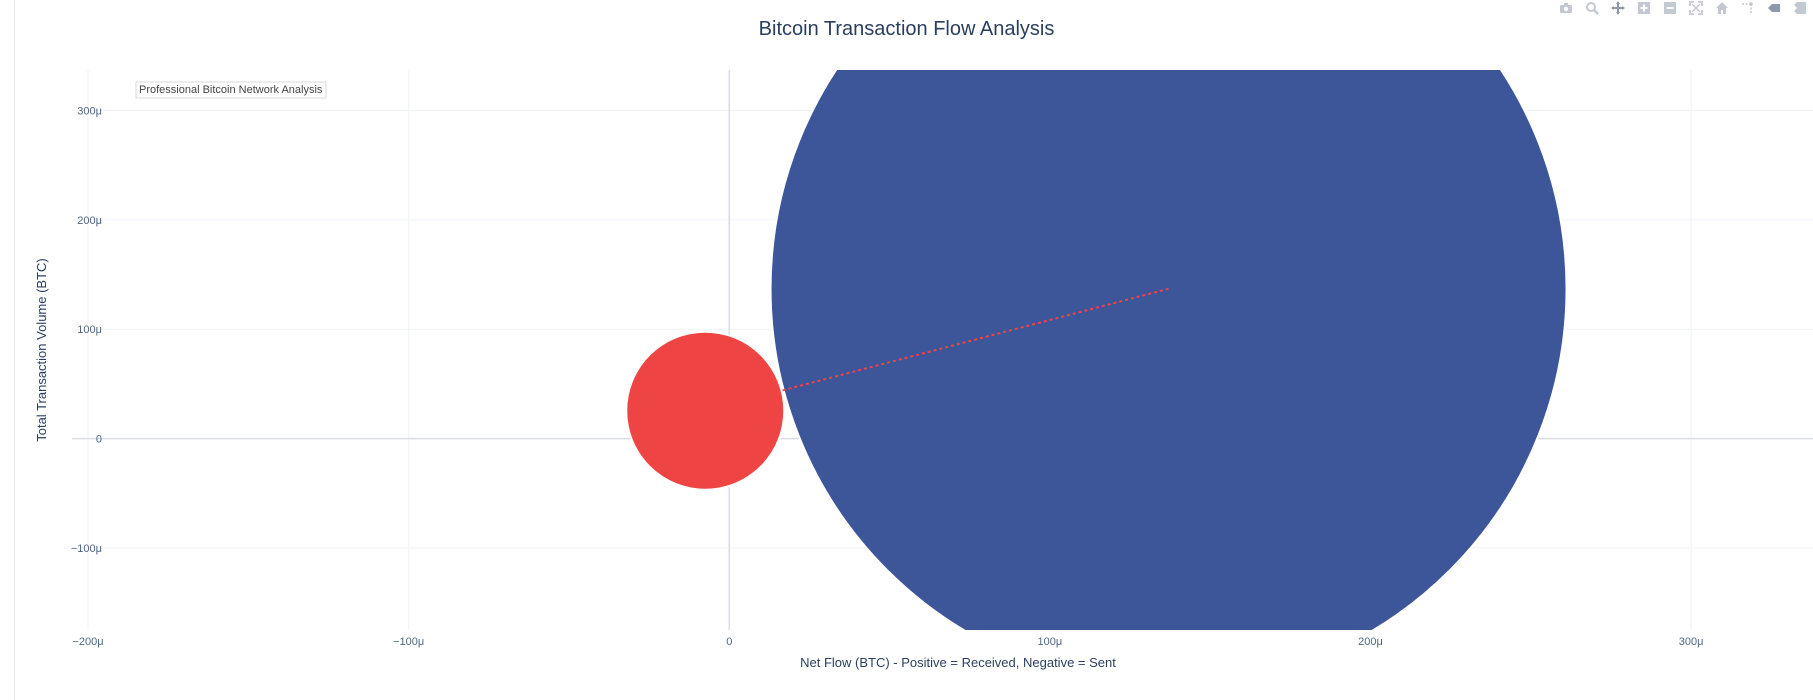 The image size is (1813, 700). I want to click on flow-line, so click(936, 349).